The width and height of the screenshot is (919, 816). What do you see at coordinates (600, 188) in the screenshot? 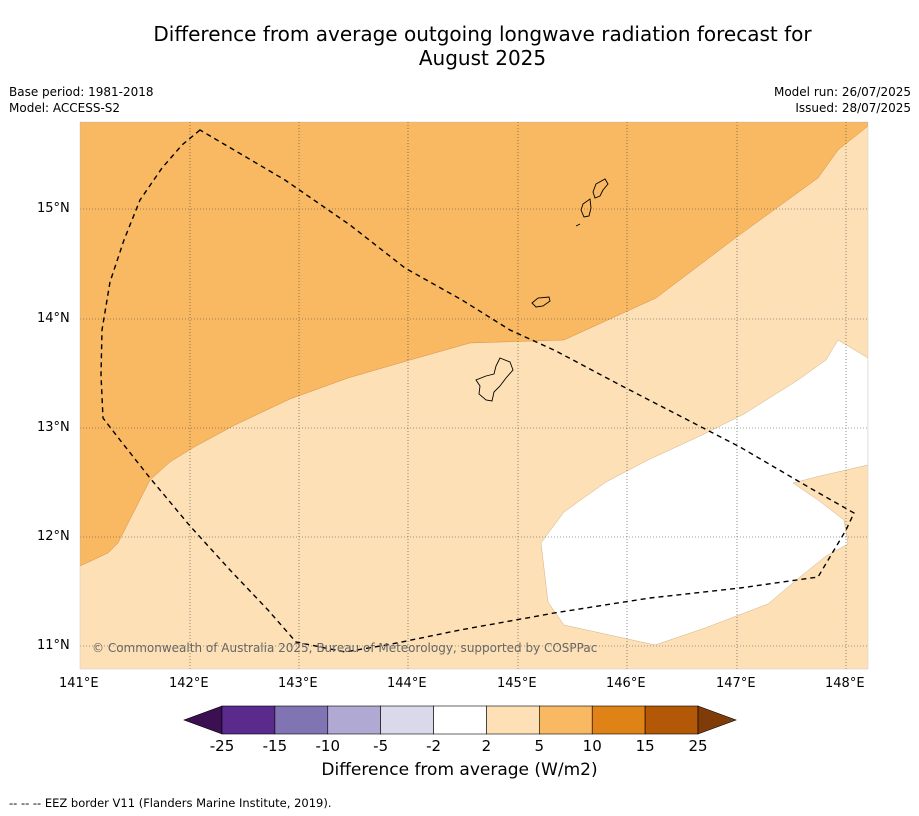
I see `island-saipan` at bounding box center [600, 188].